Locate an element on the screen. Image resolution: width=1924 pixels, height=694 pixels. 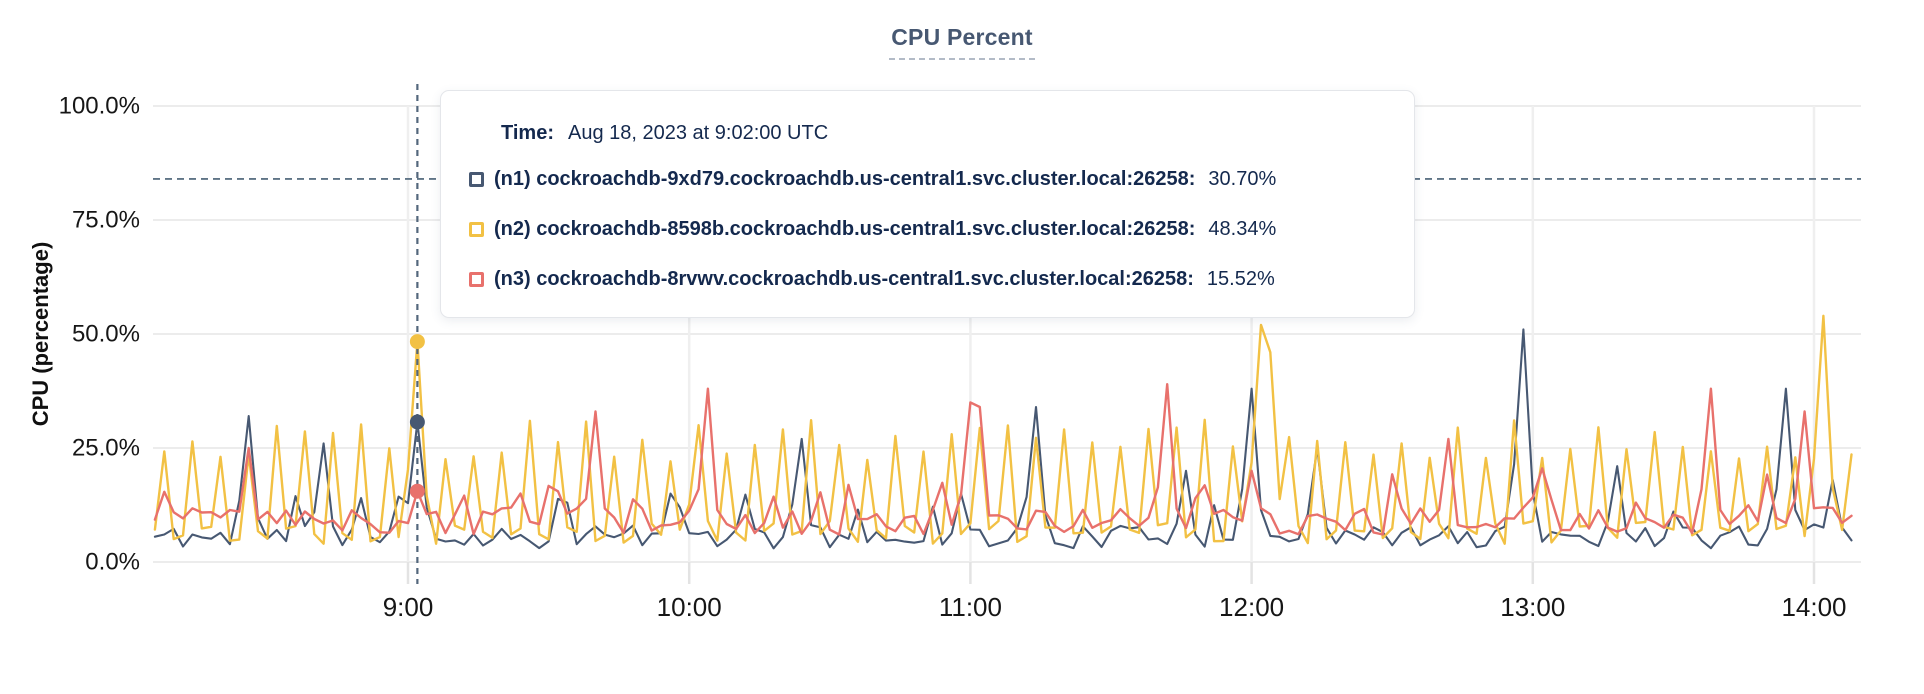
y-tick-label: 0.0% is located at coordinates (112, 562).